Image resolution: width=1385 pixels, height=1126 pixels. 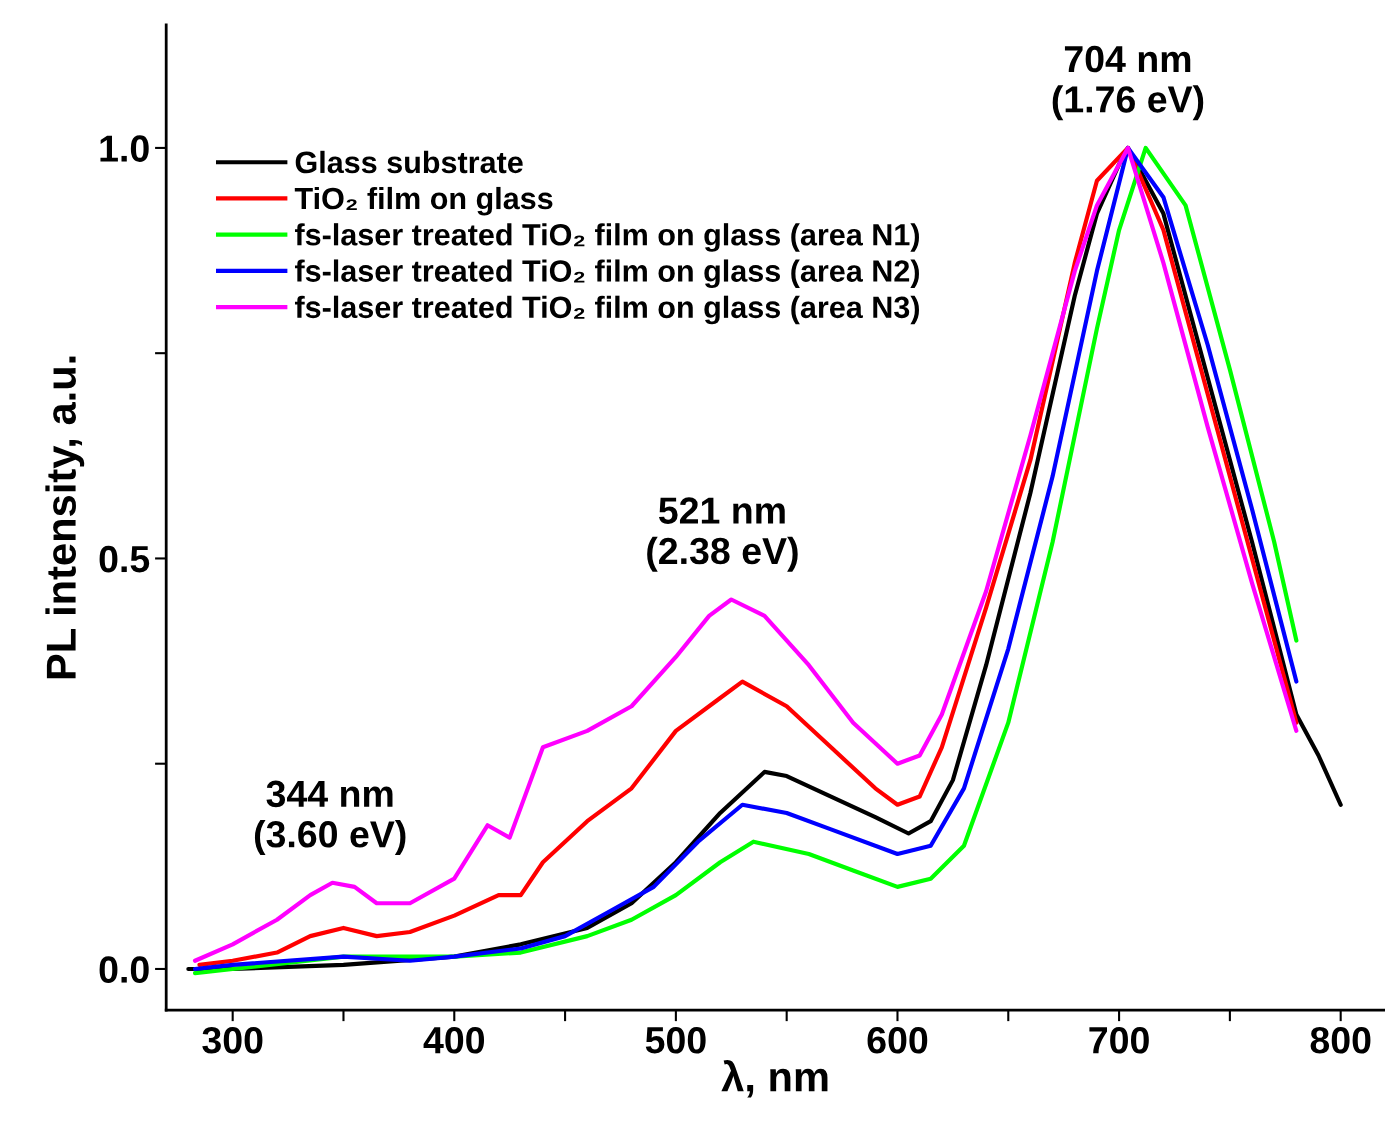 What do you see at coordinates (330, 817) in the screenshot?
I see `annotation: 344 nm (3.60 eV)` at bounding box center [330, 817].